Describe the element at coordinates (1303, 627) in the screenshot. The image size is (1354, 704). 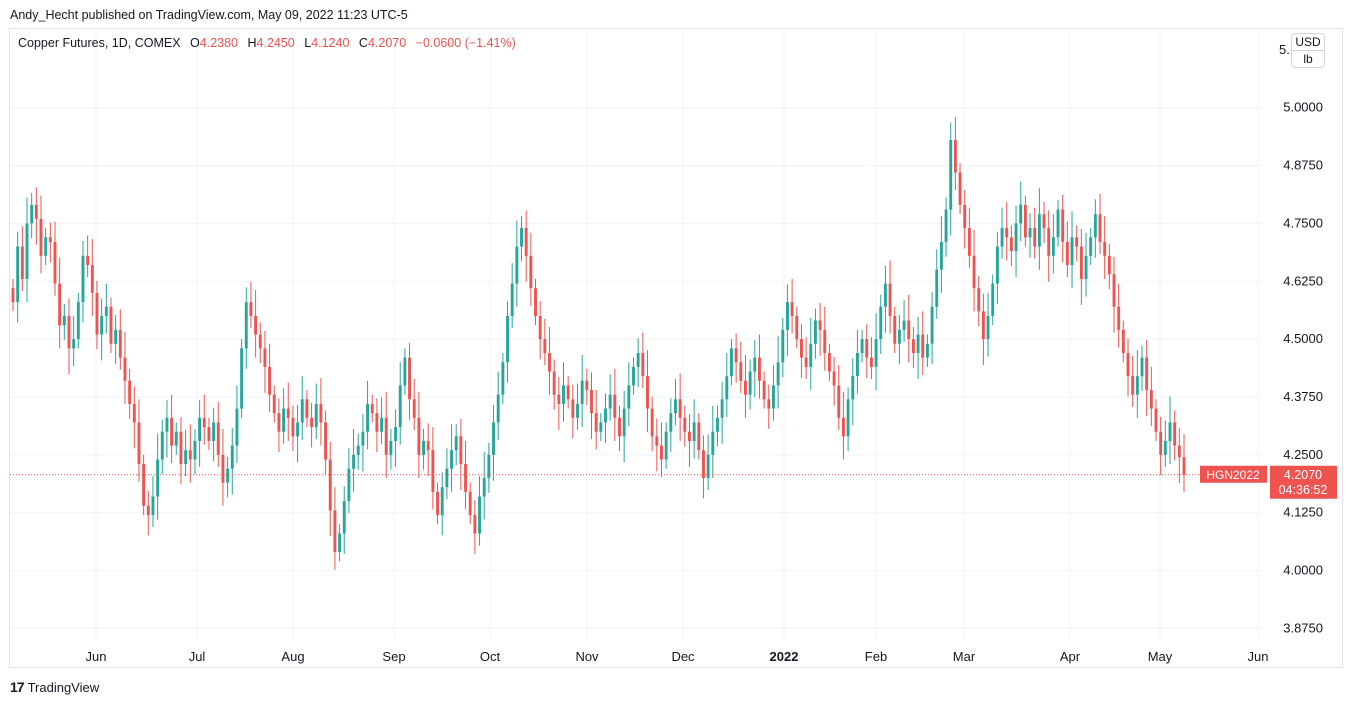
I see `y-tick-label: 3.8750` at that location.